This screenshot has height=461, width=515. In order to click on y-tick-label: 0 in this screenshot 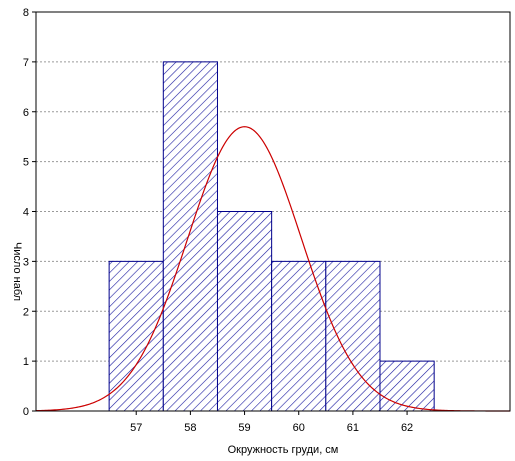, I will do `click(26, 412)`.